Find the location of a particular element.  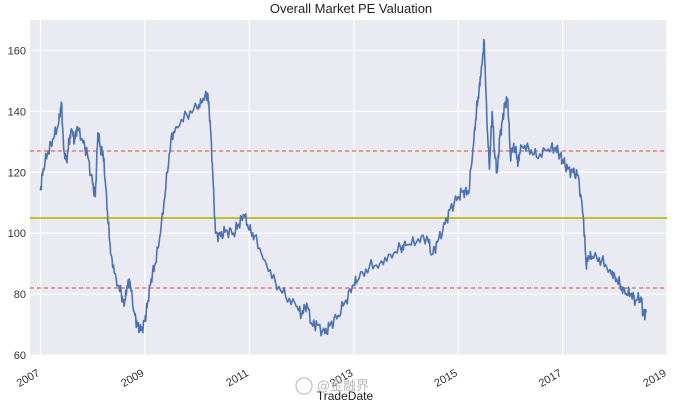

x-tick-label: 2011 is located at coordinates (237, 378).